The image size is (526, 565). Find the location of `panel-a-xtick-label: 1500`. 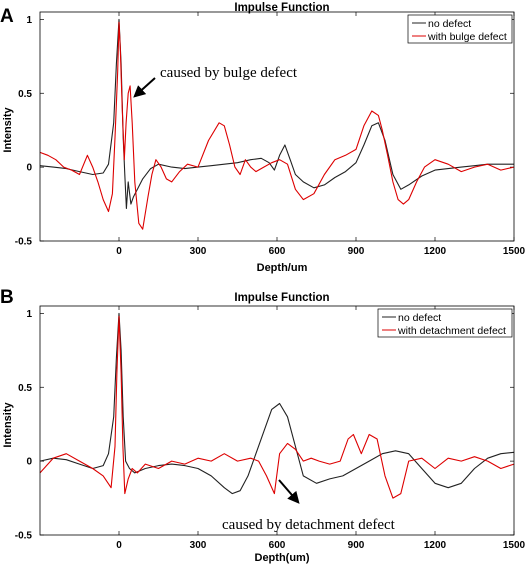

panel-a-xtick-label: 1500 is located at coordinates (514, 251).